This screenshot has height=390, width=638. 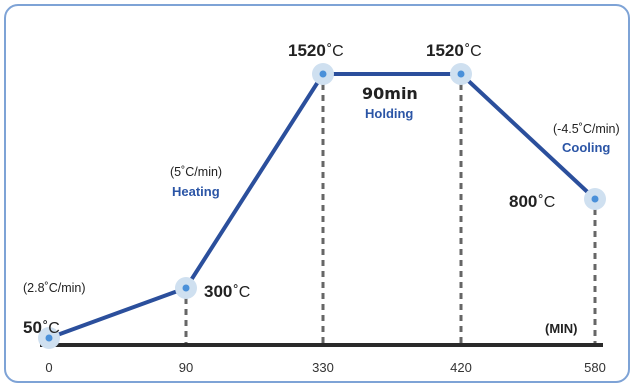 What do you see at coordinates (196, 191) in the screenshot?
I see `phase-label-heating: Heating` at bounding box center [196, 191].